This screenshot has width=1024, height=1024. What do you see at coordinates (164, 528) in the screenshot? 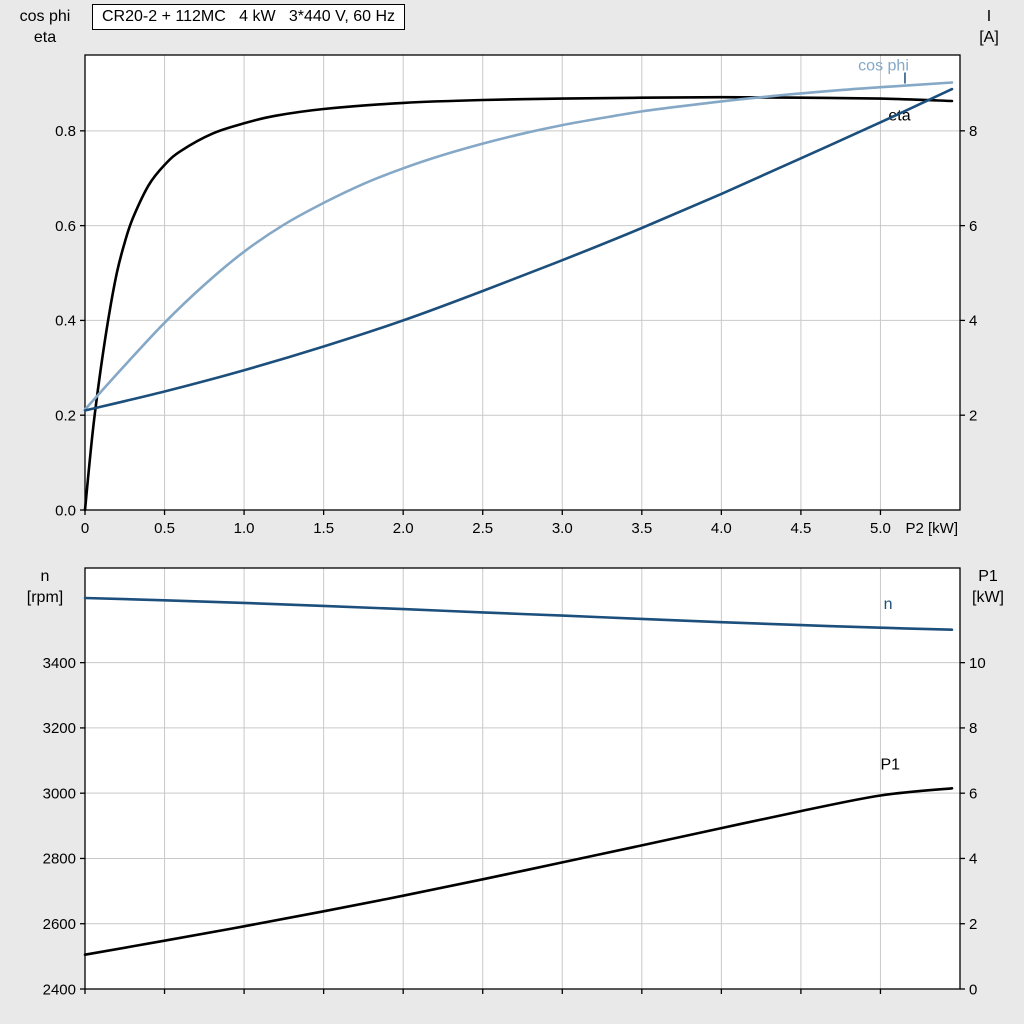
I see `x-tick-label: 0.5` at bounding box center [164, 528].